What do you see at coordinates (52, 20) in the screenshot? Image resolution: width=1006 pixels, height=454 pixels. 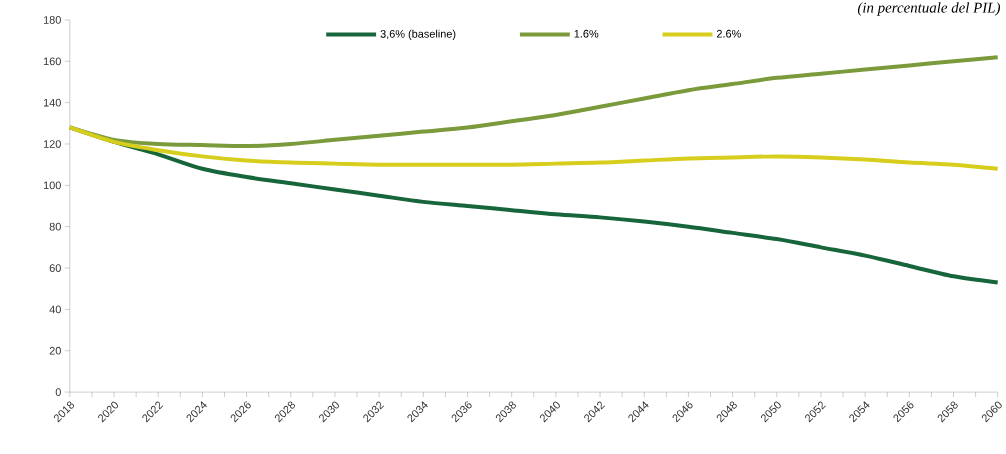 I see `y-tick-label: 180` at bounding box center [52, 20].